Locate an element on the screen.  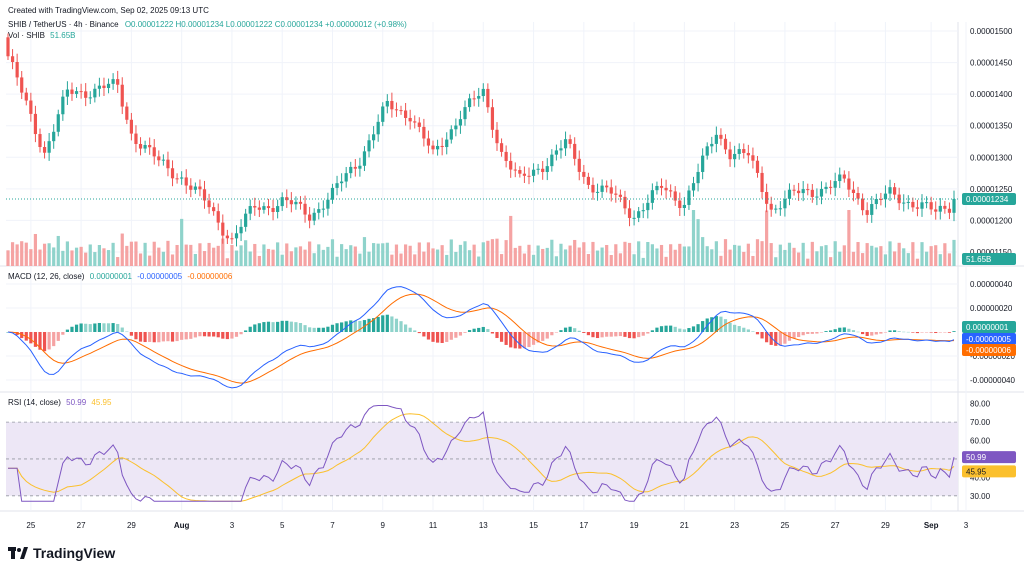
macd-badge-bg is located at coordinates (989, 327).